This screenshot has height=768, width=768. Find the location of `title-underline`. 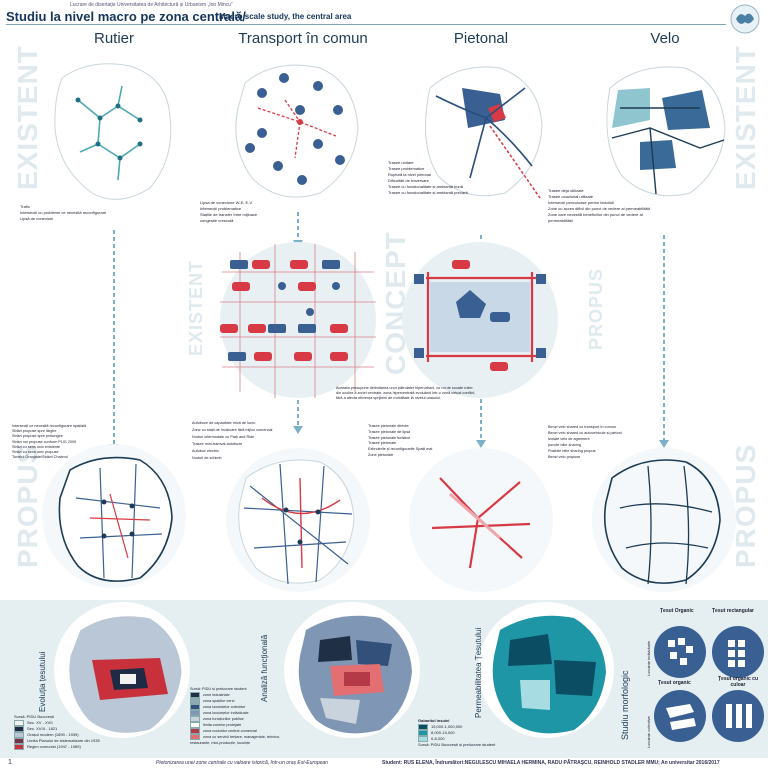

title-underline is located at coordinates (366, 24).